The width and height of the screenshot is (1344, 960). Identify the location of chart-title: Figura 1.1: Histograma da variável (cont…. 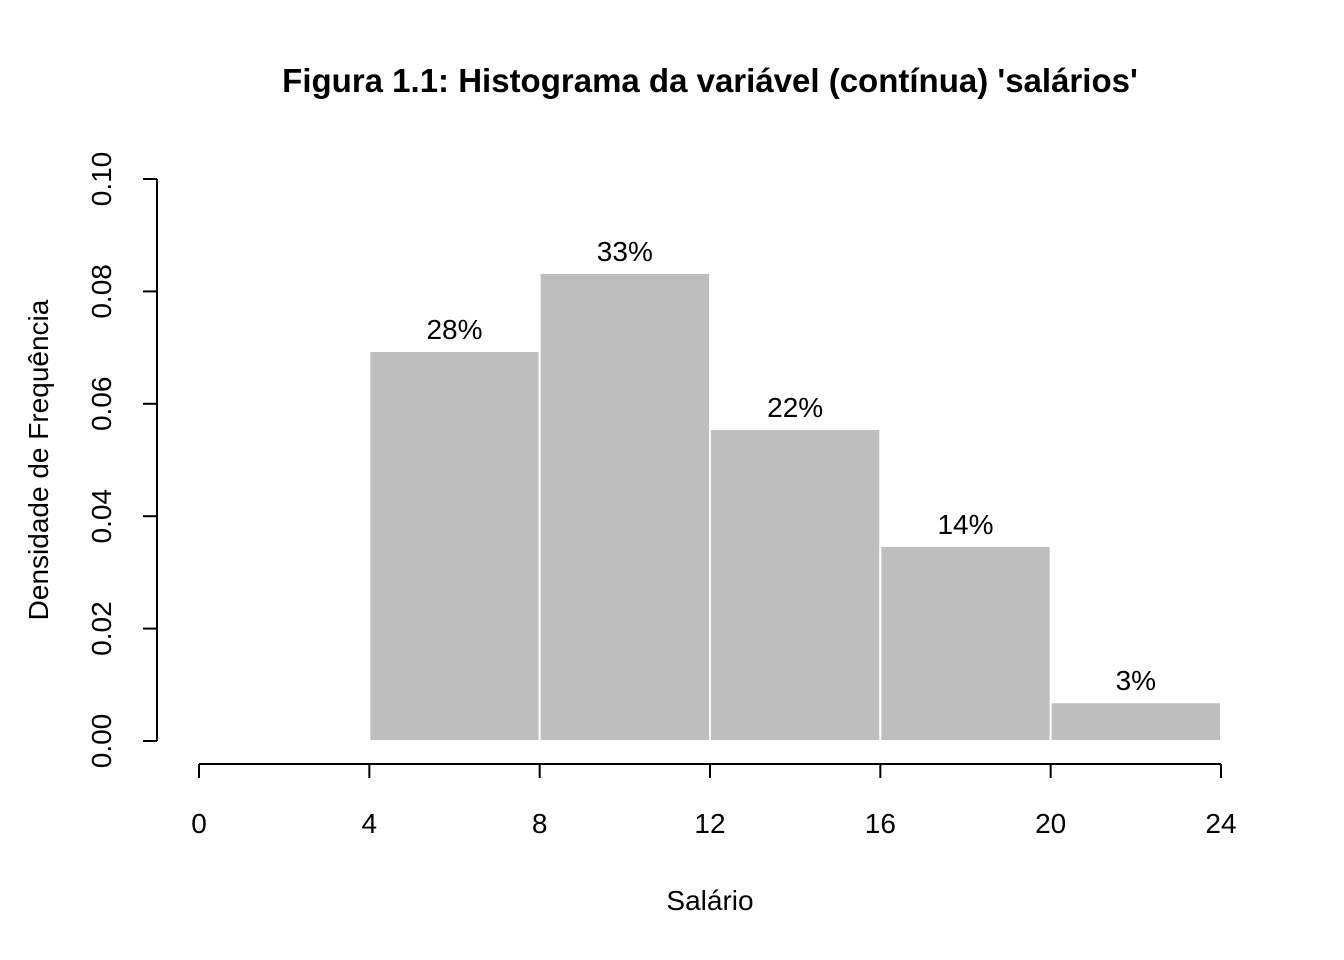
(710, 80).